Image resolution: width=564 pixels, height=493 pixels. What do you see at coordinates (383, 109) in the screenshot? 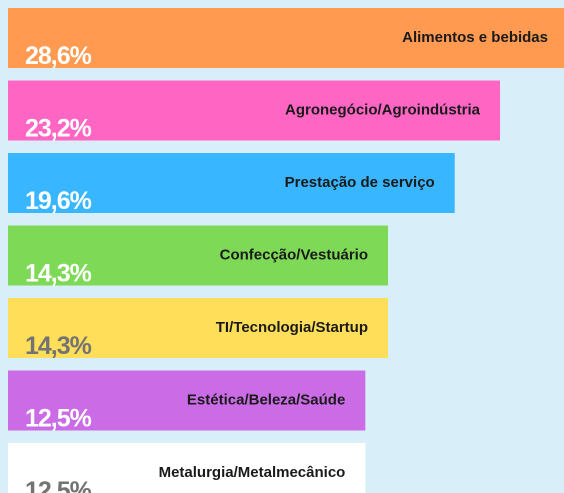
I see `category-label: Agronegócio/Agroindústria` at bounding box center [383, 109].